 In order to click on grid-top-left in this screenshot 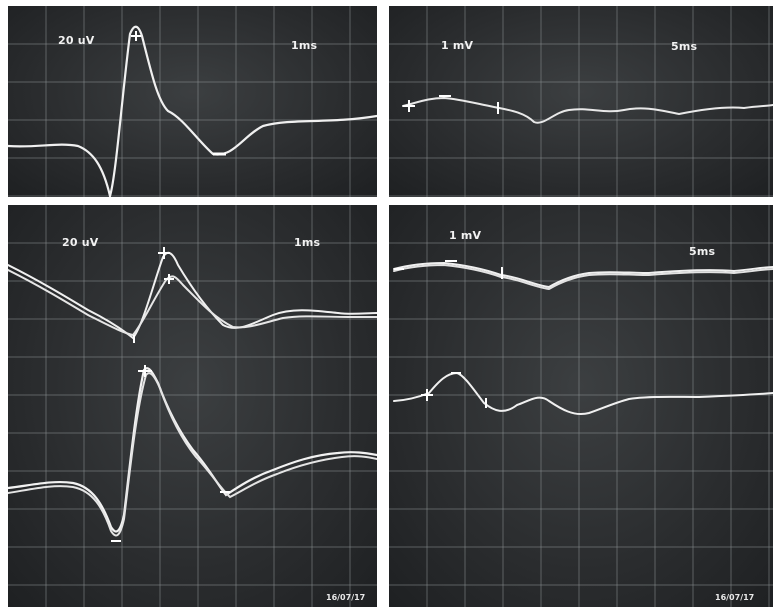, I will do `click(192, 101)`.